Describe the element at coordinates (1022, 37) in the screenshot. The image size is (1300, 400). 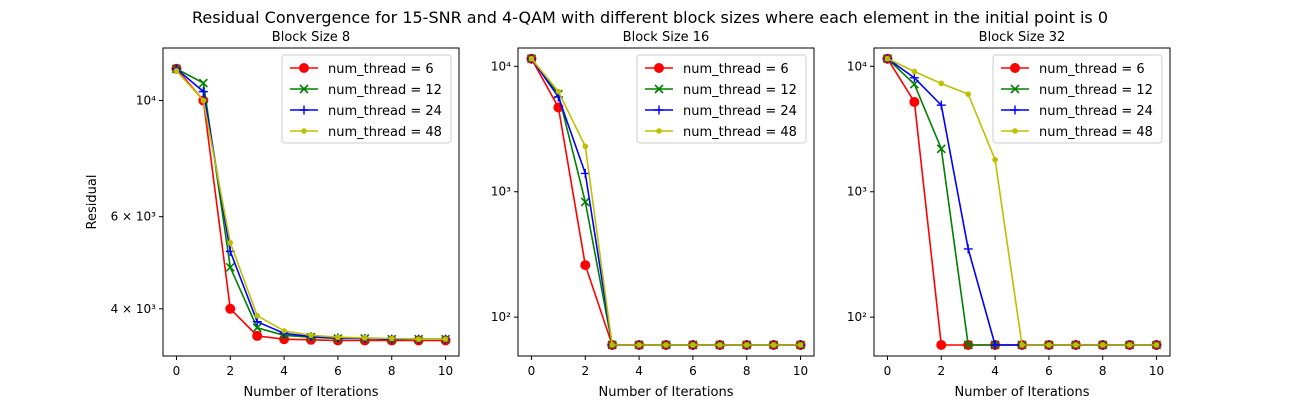
I see `subplot-title: Block Size 32` at that location.